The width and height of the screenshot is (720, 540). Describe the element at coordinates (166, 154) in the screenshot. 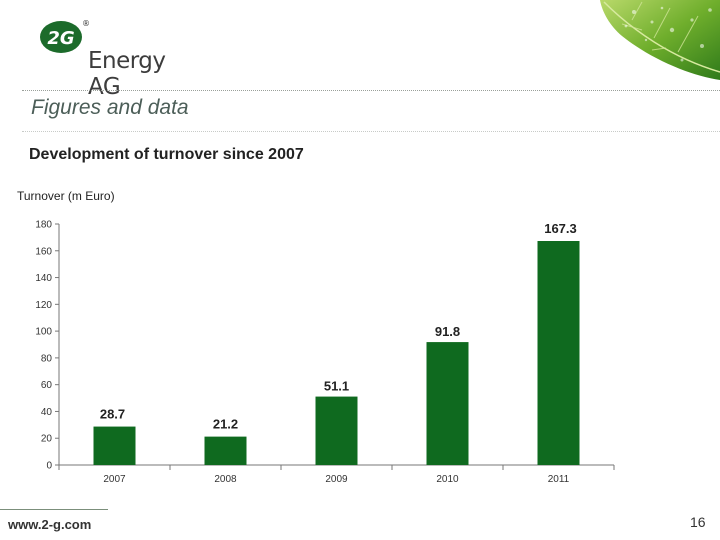

I see `page-subtitle: Development of turnover since 2007` at that location.